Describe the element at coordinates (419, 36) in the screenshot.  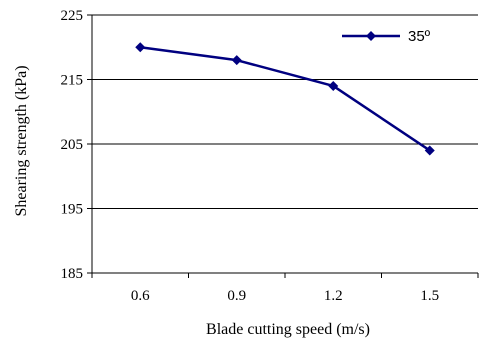
I see `legend-label: 35º` at that location.